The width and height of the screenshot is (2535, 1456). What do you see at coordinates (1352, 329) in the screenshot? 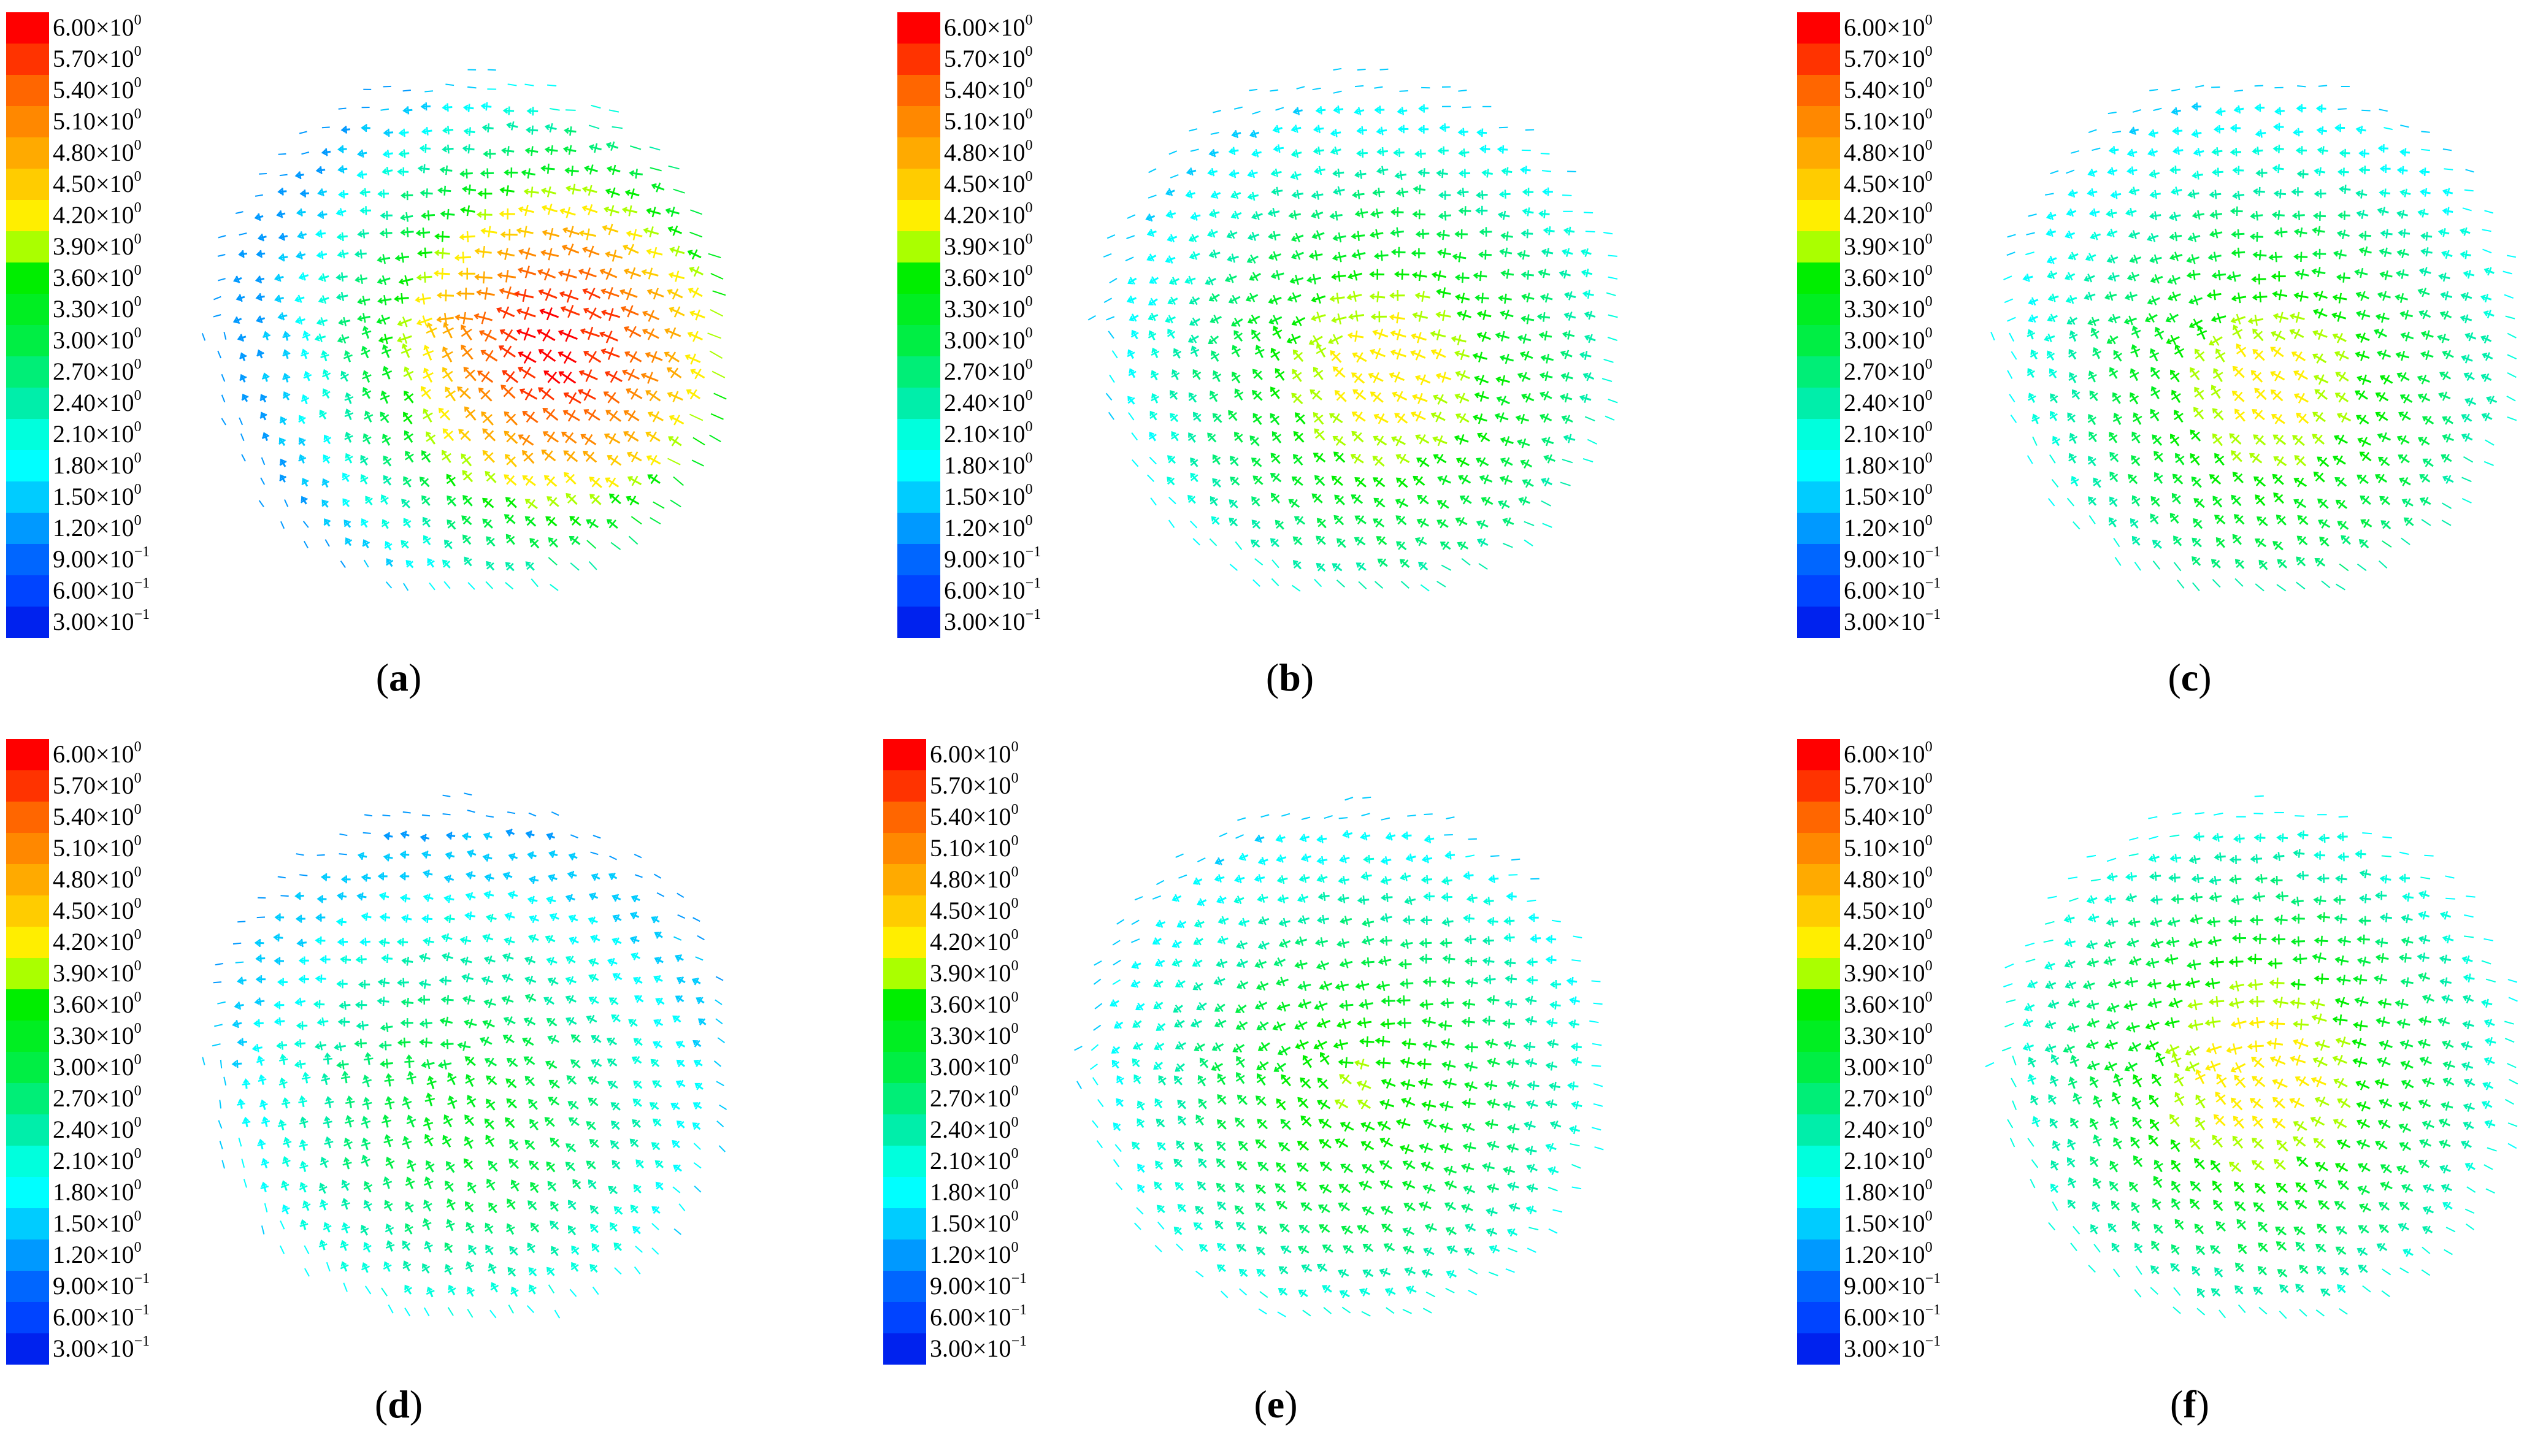
I see `velocity-vector-field` at bounding box center [1352, 329].